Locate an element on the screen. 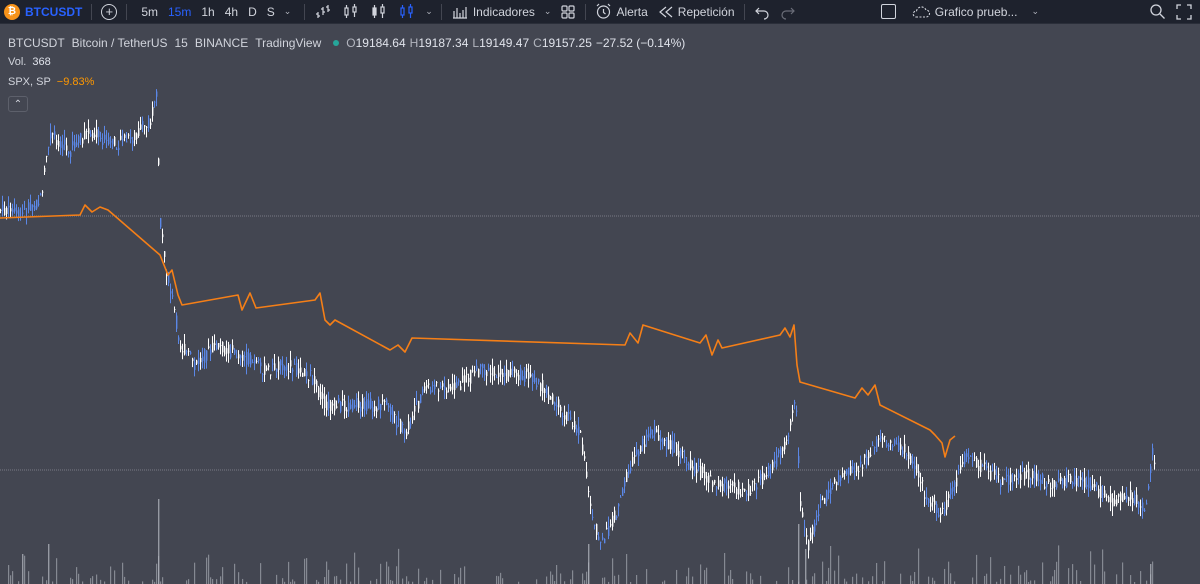 The height and width of the screenshot is (584, 1200). compare-symbol-button: + is located at coordinates (109, 12).